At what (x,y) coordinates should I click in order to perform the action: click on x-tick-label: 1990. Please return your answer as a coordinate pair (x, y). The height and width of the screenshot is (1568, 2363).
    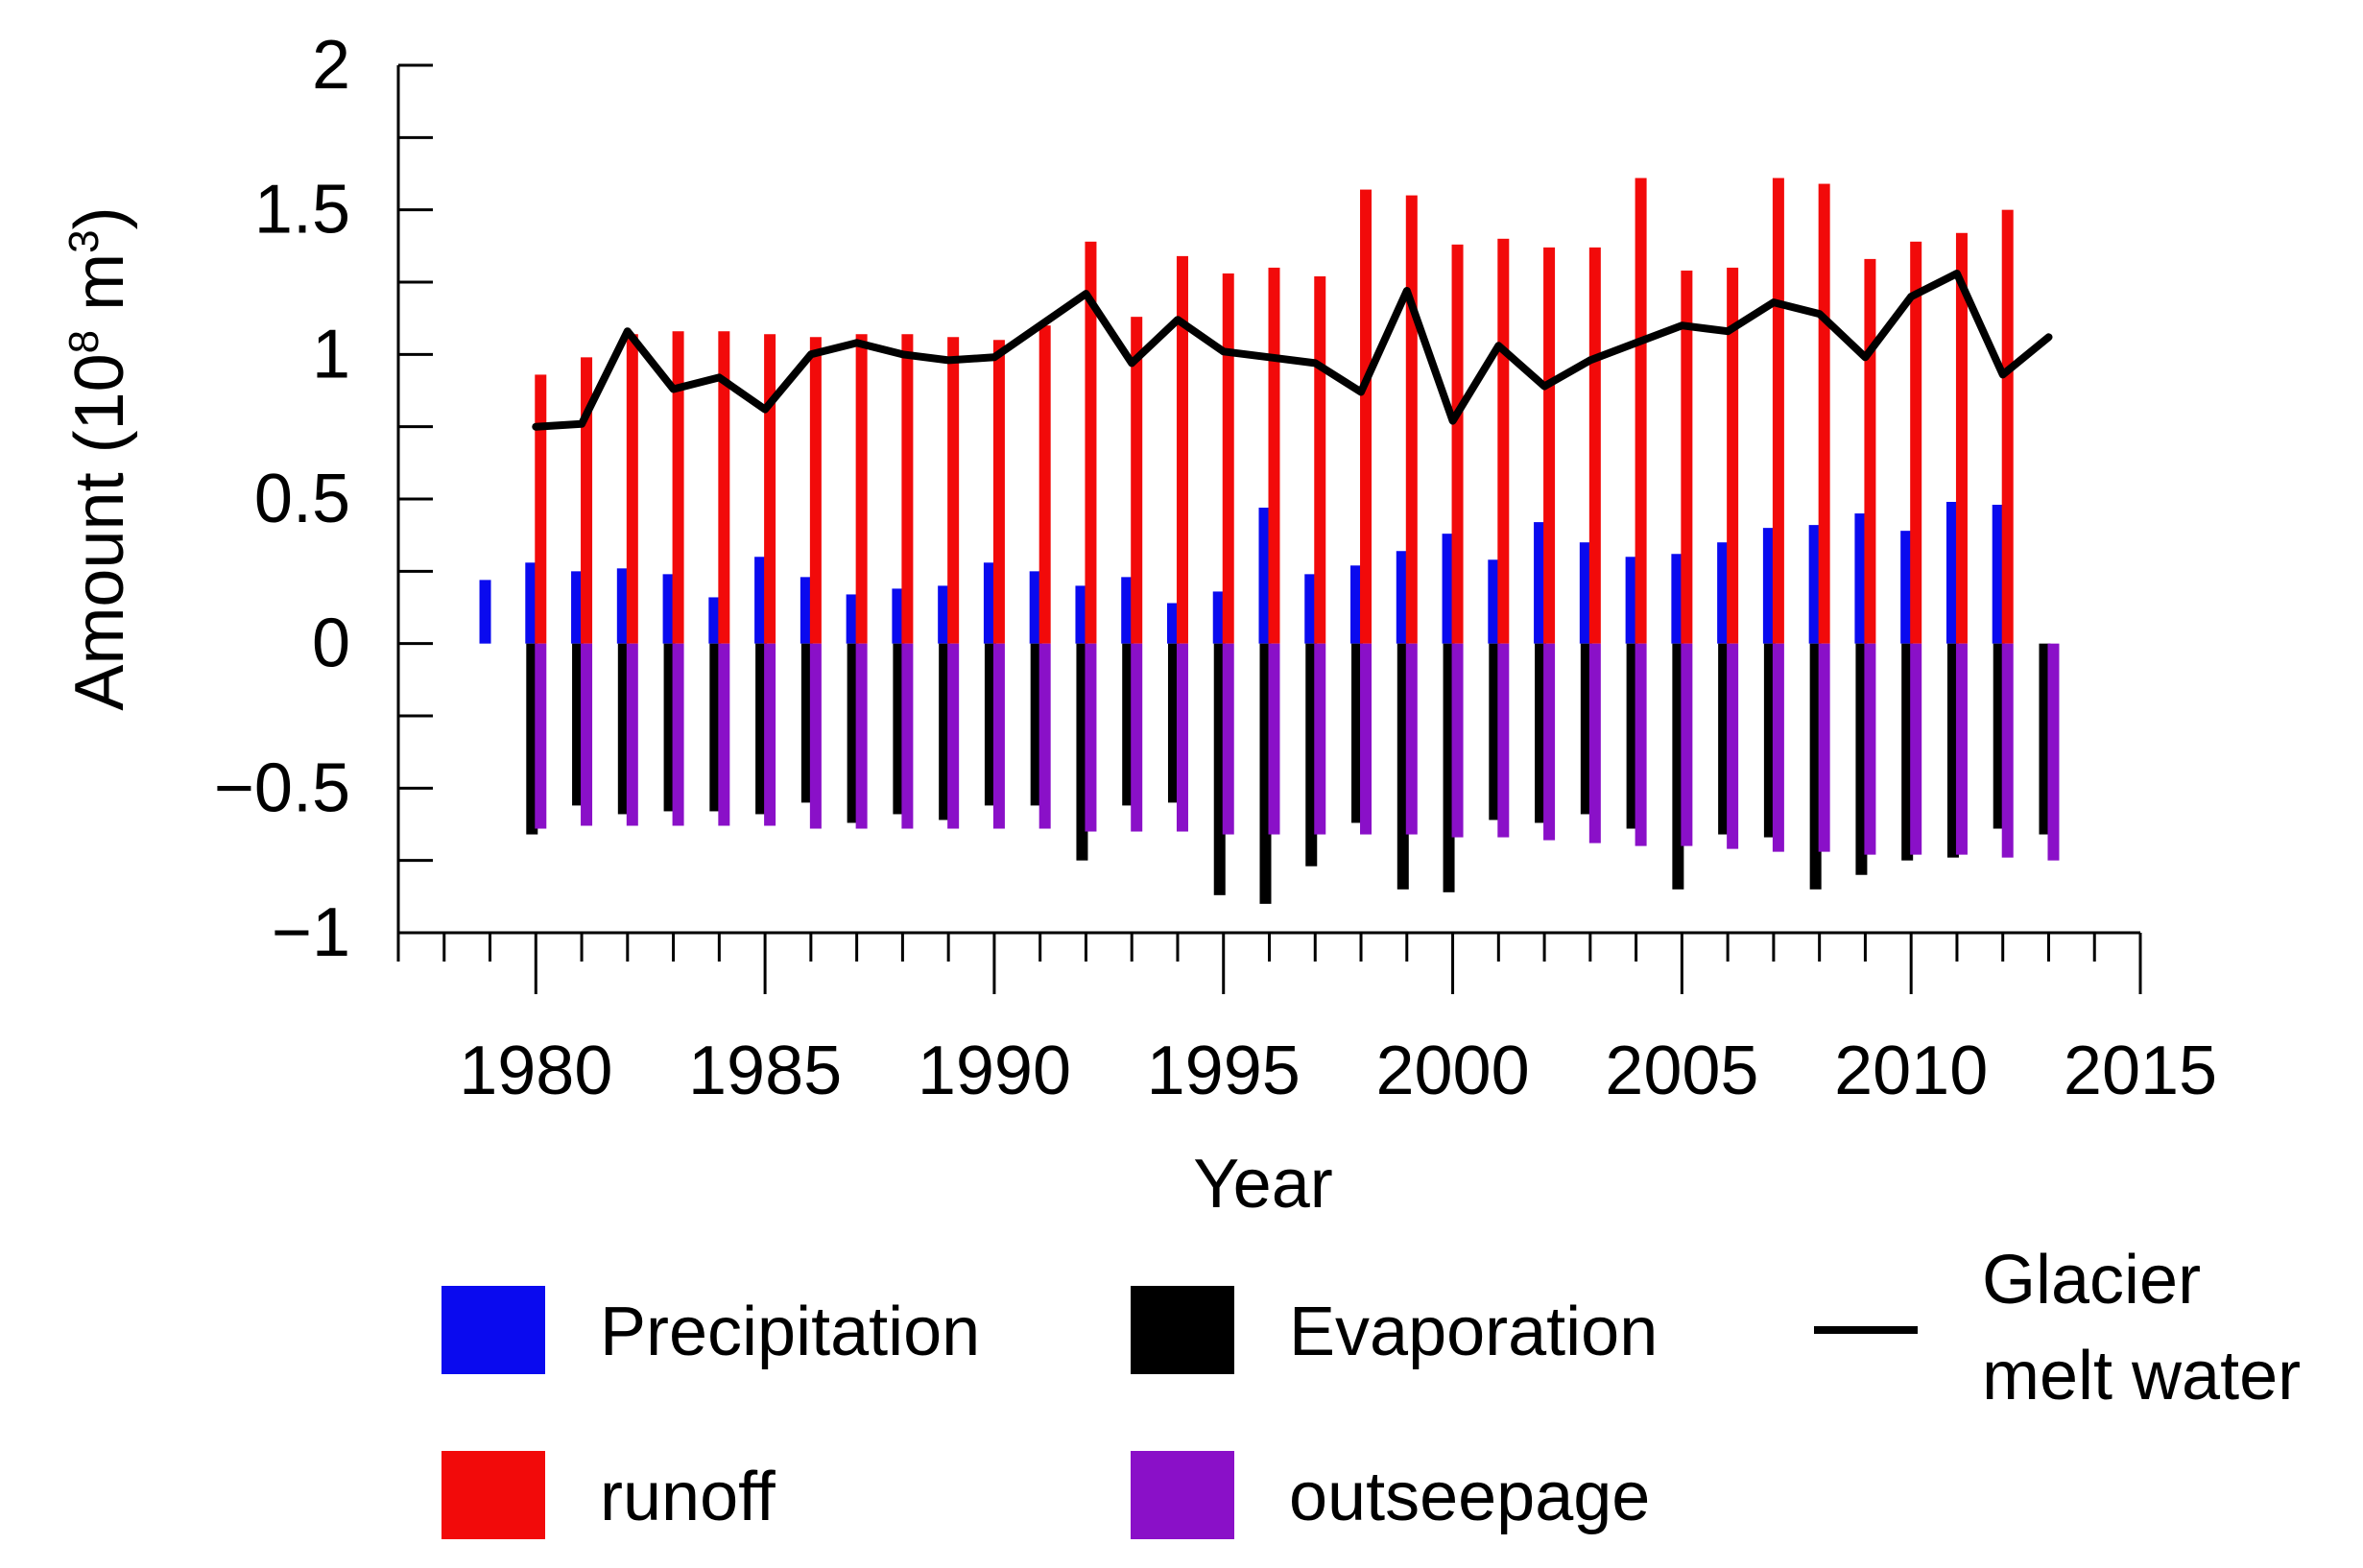
    Looking at the image, I should click on (995, 1071).